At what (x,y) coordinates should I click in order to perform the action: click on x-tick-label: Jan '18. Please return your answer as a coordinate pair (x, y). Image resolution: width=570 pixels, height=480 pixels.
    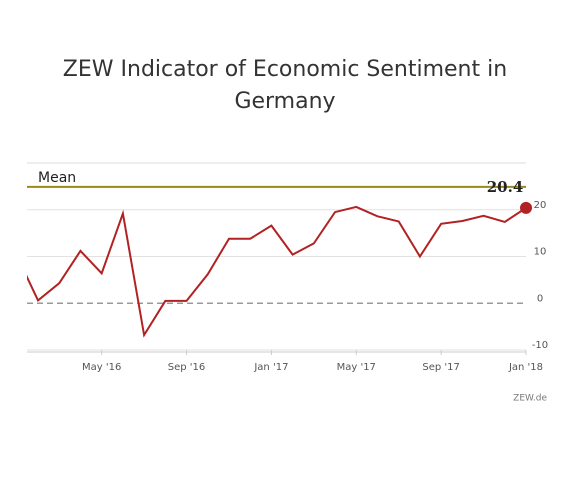
    Looking at the image, I should click on (525, 367).